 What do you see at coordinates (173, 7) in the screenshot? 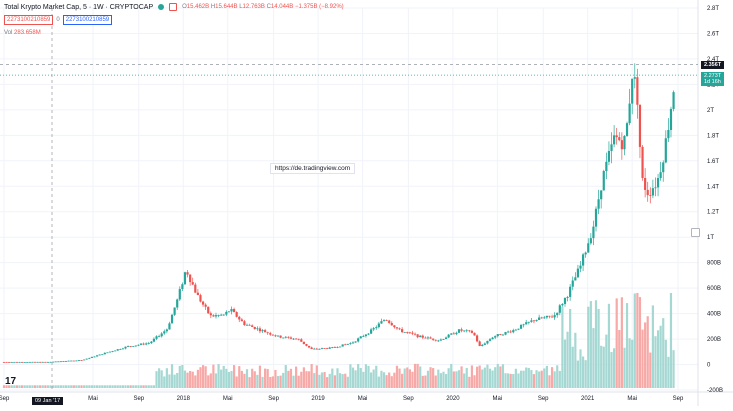
I see `visibility-icon` at bounding box center [173, 7].